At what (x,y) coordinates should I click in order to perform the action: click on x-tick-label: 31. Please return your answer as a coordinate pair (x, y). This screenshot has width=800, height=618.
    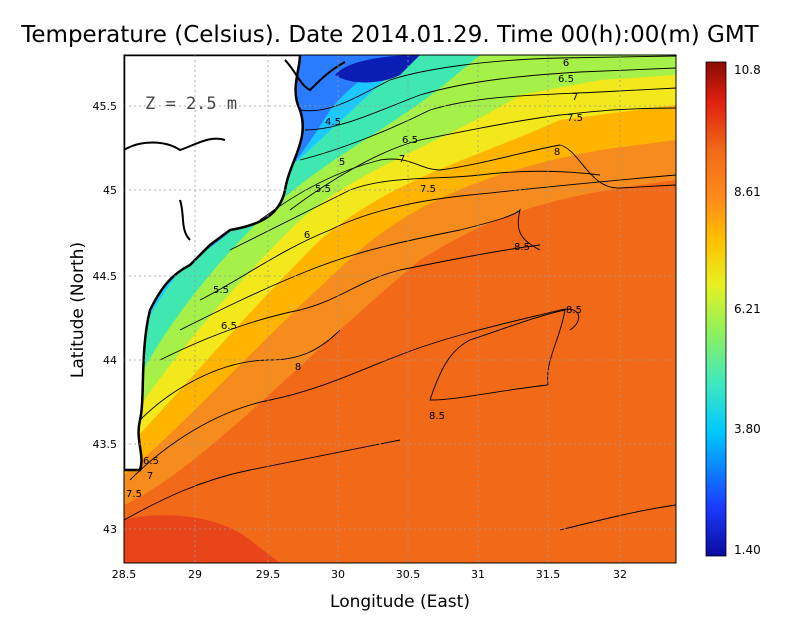
    Looking at the image, I should click on (478, 574).